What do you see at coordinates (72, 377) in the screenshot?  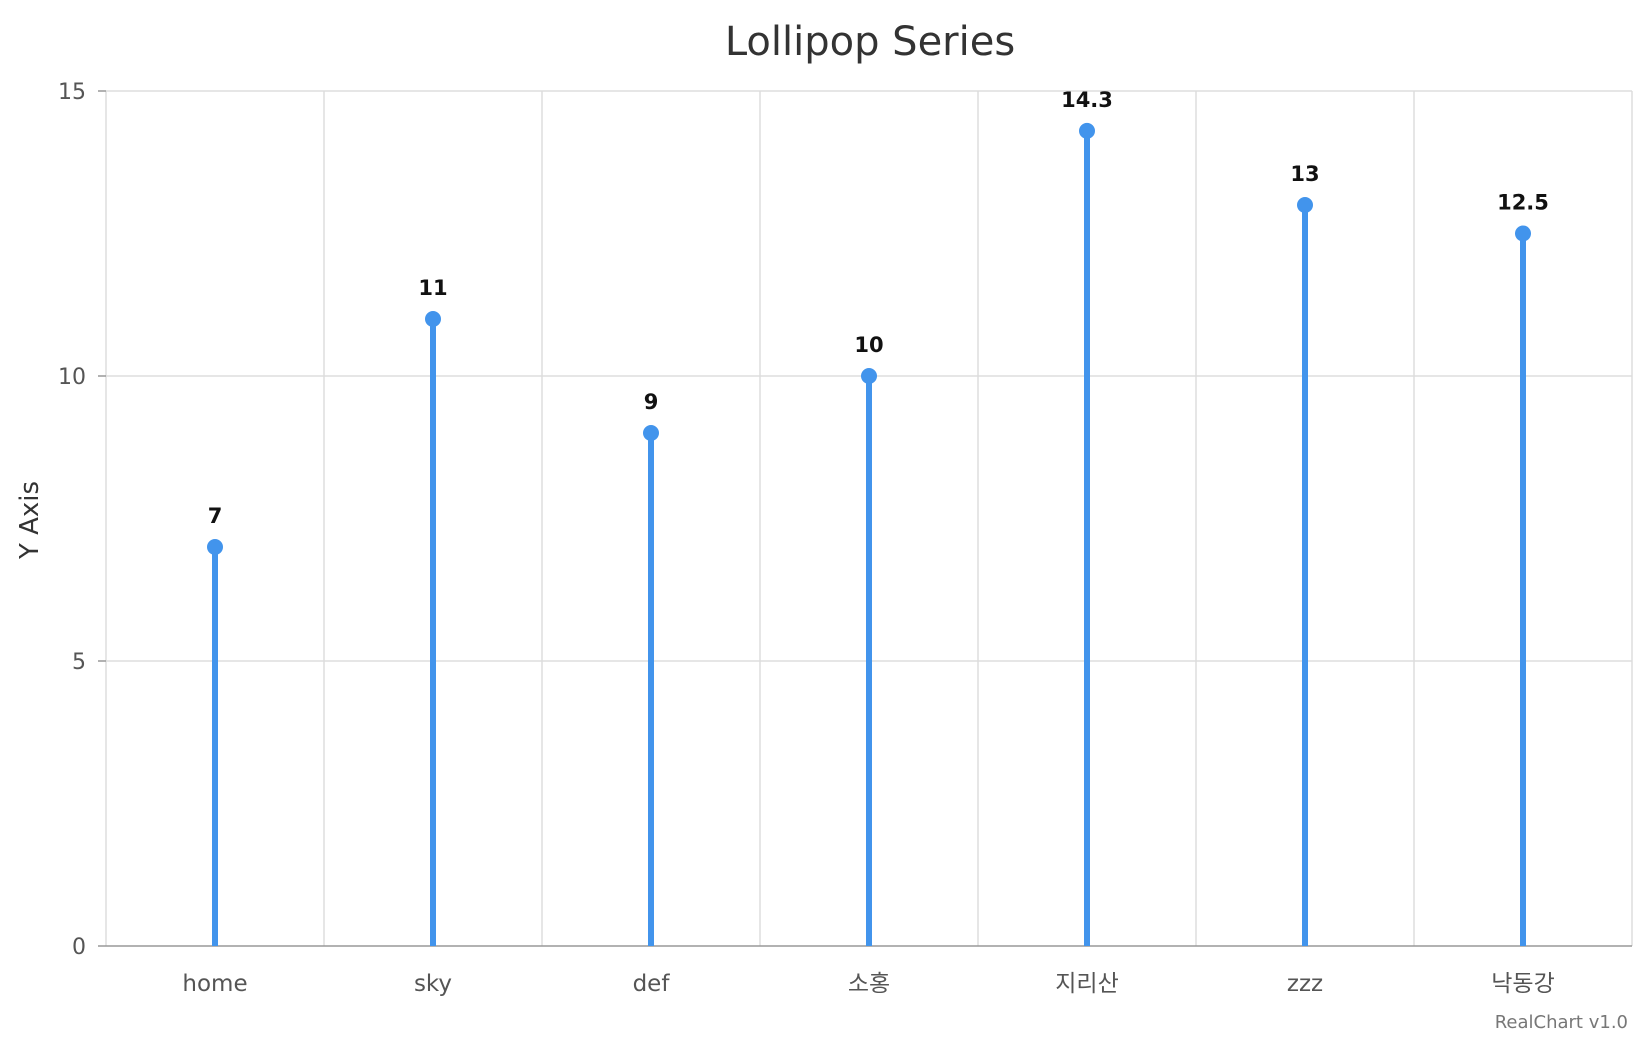 I see `y-tick-label: 10` at bounding box center [72, 377].